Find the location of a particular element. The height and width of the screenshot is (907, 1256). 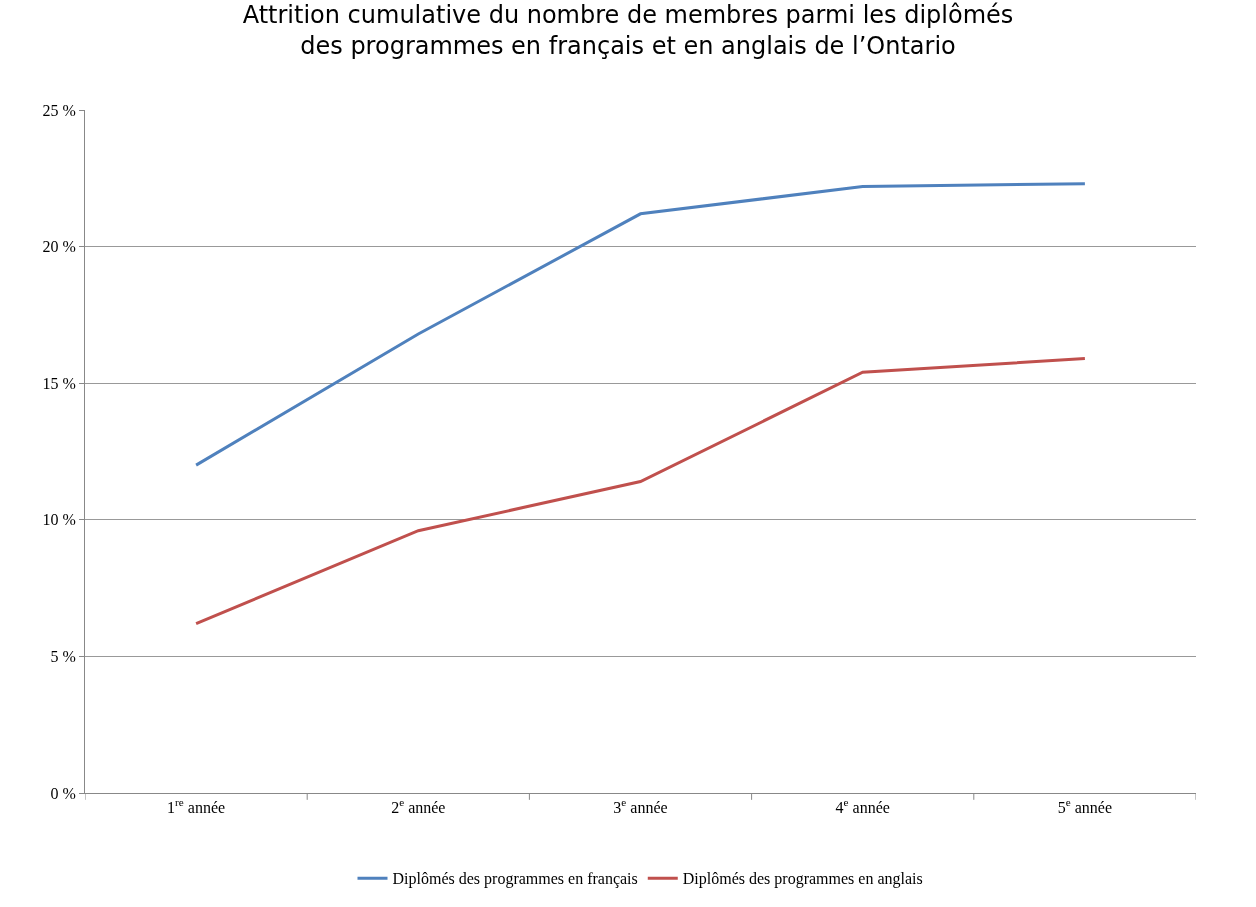

y-tick-label: 10 % is located at coordinates (59, 520).